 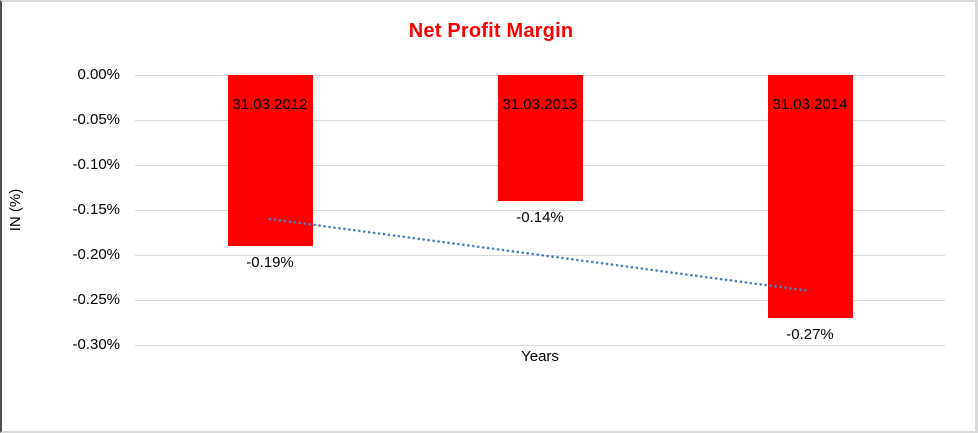 What do you see at coordinates (270, 262) in the screenshot?
I see `value-label: -0.19%` at bounding box center [270, 262].